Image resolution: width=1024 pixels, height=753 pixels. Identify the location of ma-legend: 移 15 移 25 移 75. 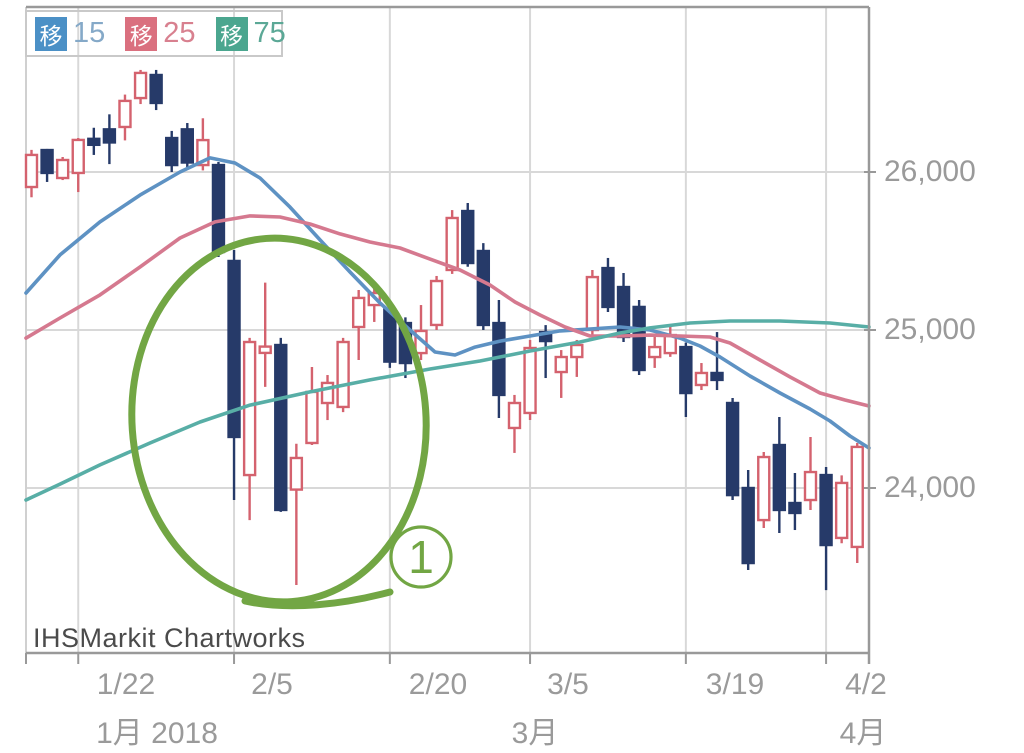
(155, 33).